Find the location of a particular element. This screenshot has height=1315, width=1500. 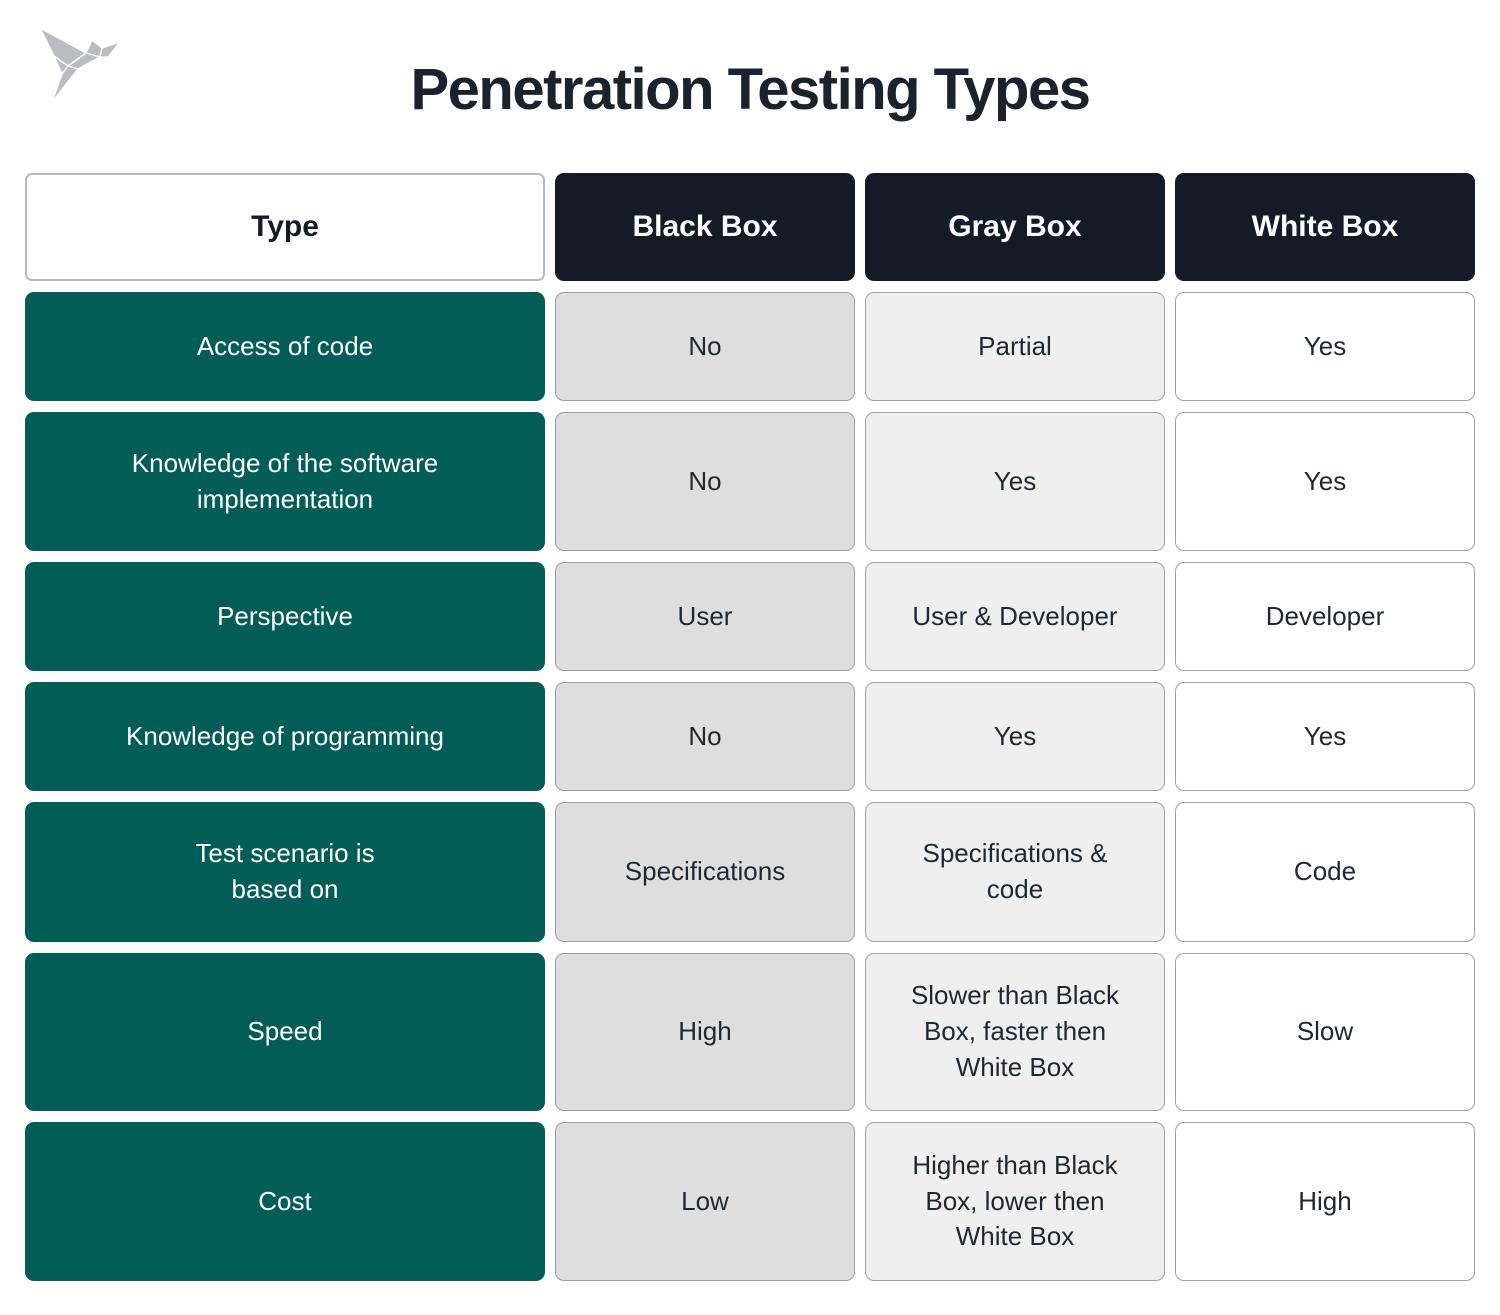

cell-speed-white-box: Slow is located at coordinates (1325, 1032).